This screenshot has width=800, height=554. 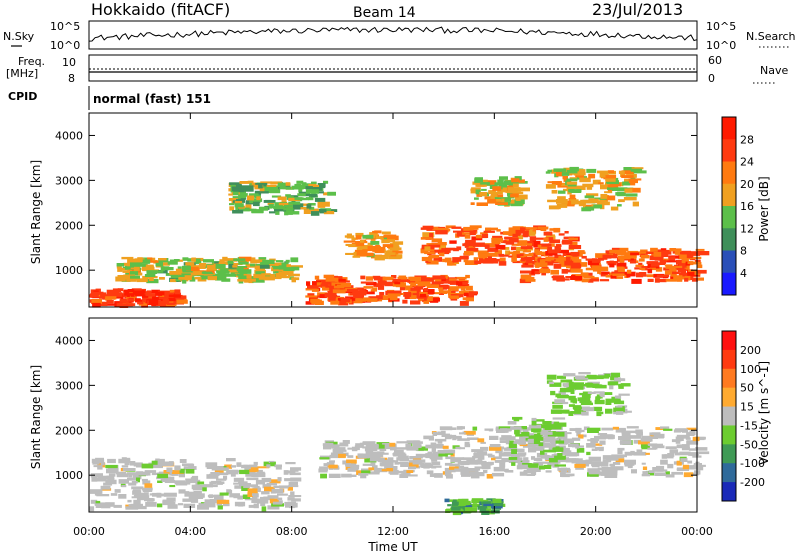 What do you see at coordinates (729, 435) in the screenshot?
I see `colorbar-swatch` at bounding box center [729, 435].